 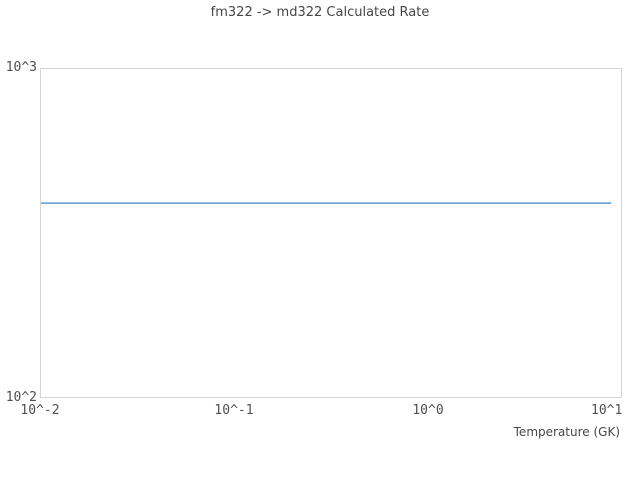 What do you see at coordinates (234, 410) in the screenshot?
I see `x-tick-label: 10^-1` at bounding box center [234, 410].